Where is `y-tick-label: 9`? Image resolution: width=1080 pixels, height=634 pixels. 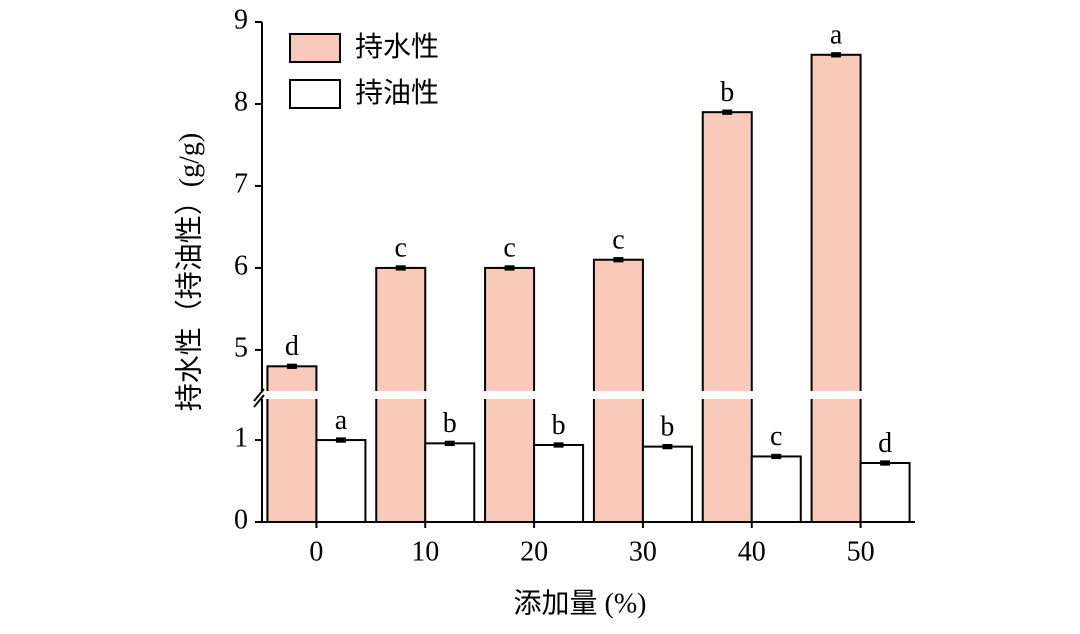
y-tick-label: 9 is located at coordinates (241, 19).